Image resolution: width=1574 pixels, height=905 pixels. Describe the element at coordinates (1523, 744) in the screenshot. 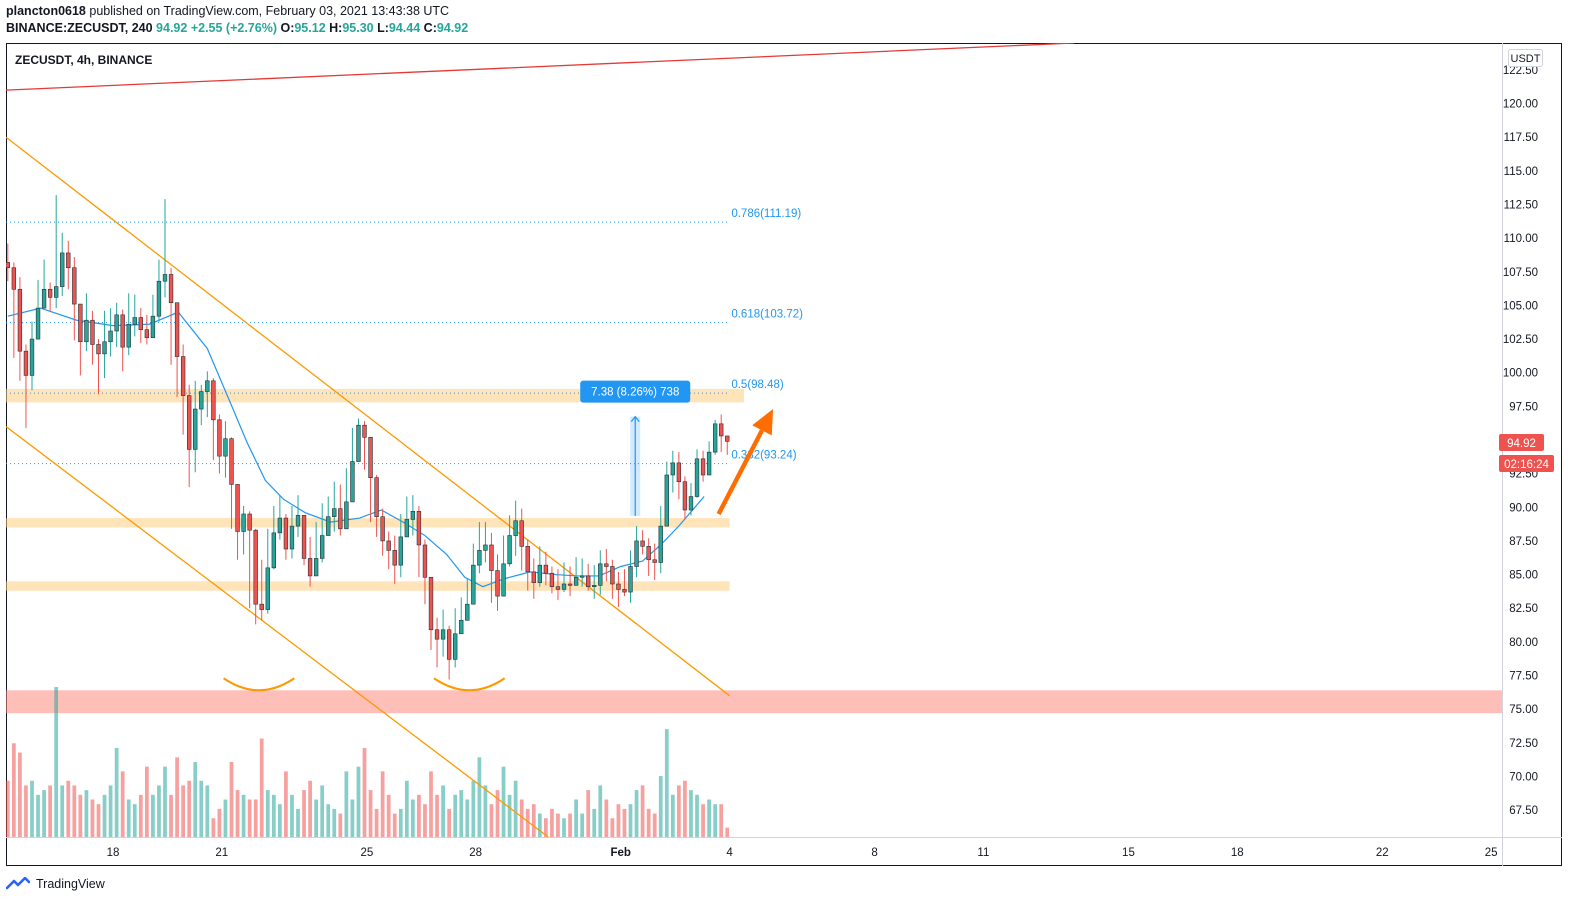

I see `price-tick-label: 72.50` at that location.